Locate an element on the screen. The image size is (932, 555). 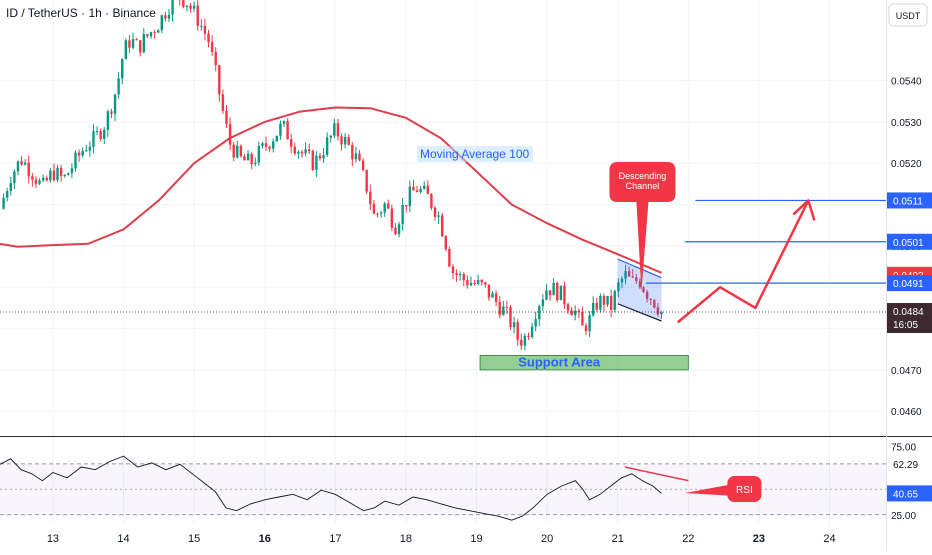
time-tick-label: 15 is located at coordinates (194, 539).